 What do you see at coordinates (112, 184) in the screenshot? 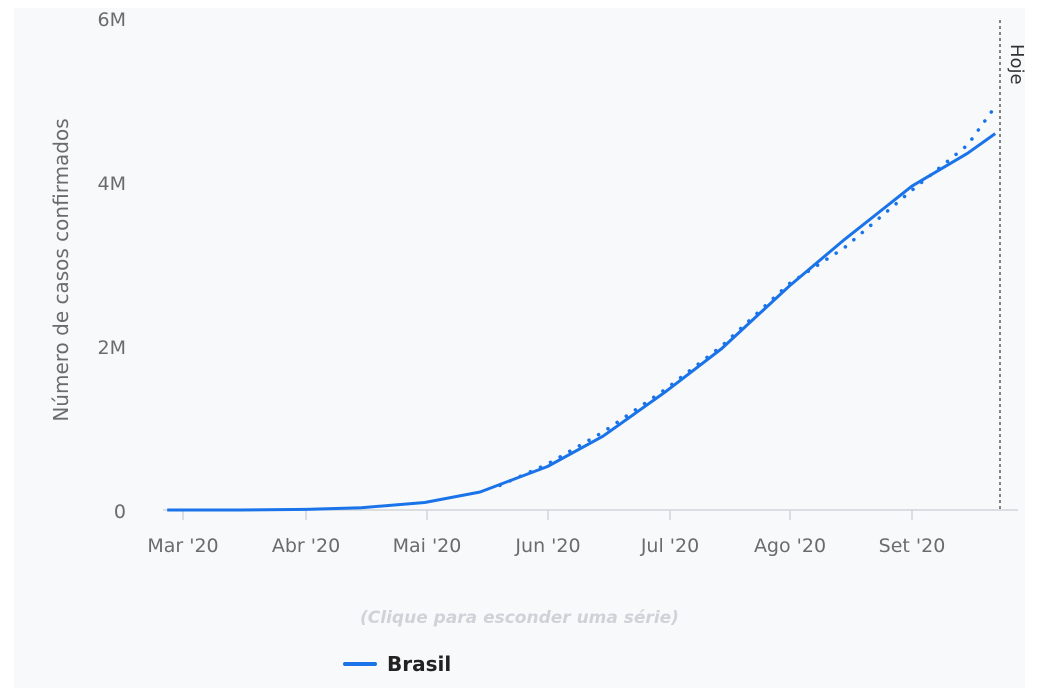
I see `y-tick-label: 4M` at bounding box center [112, 184].